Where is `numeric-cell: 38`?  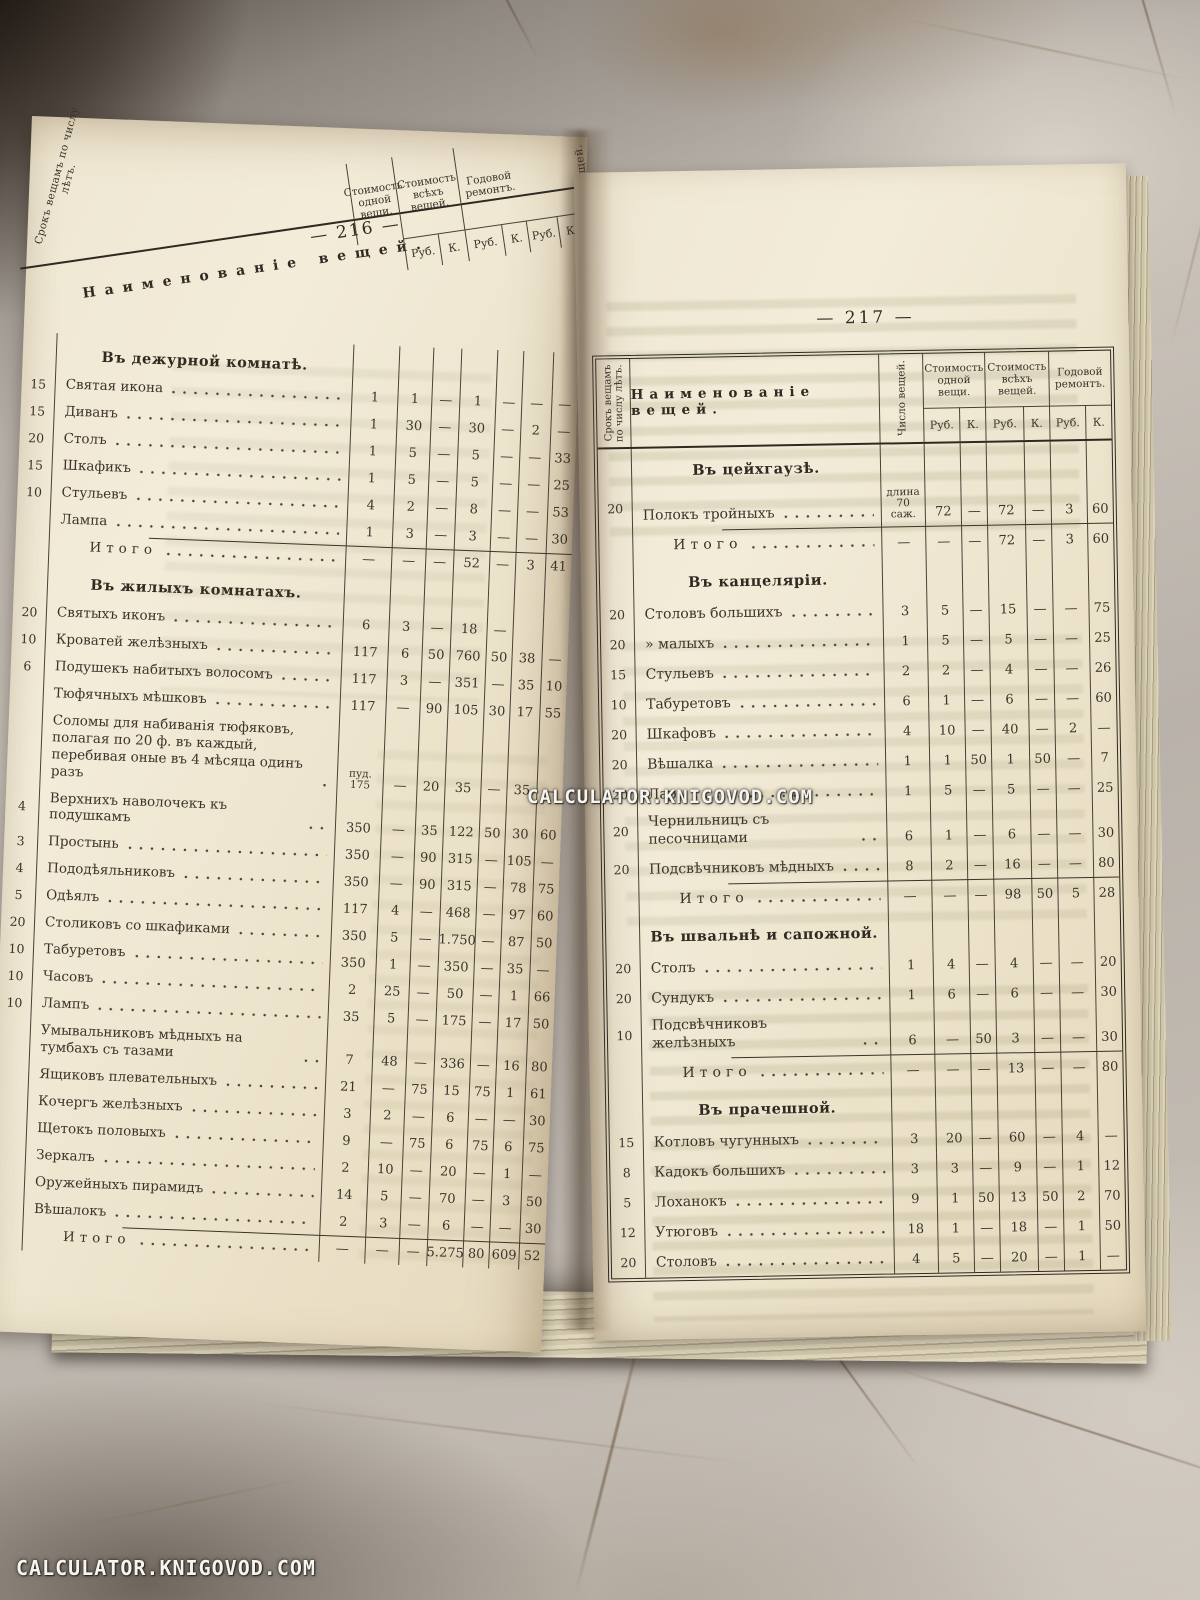
numeric-cell: 38 is located at coordinates (527, 658).